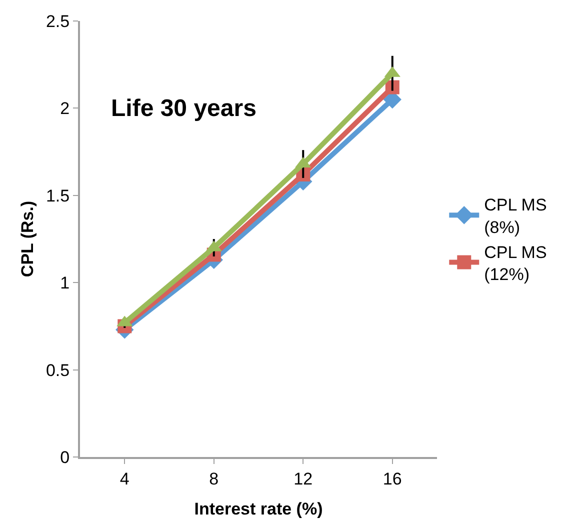 The image size is (587, 527). What do you see at coordinates (183, 108) in the screenshot?
I see `text: Life 30 years` at bounding box center [183, 108].